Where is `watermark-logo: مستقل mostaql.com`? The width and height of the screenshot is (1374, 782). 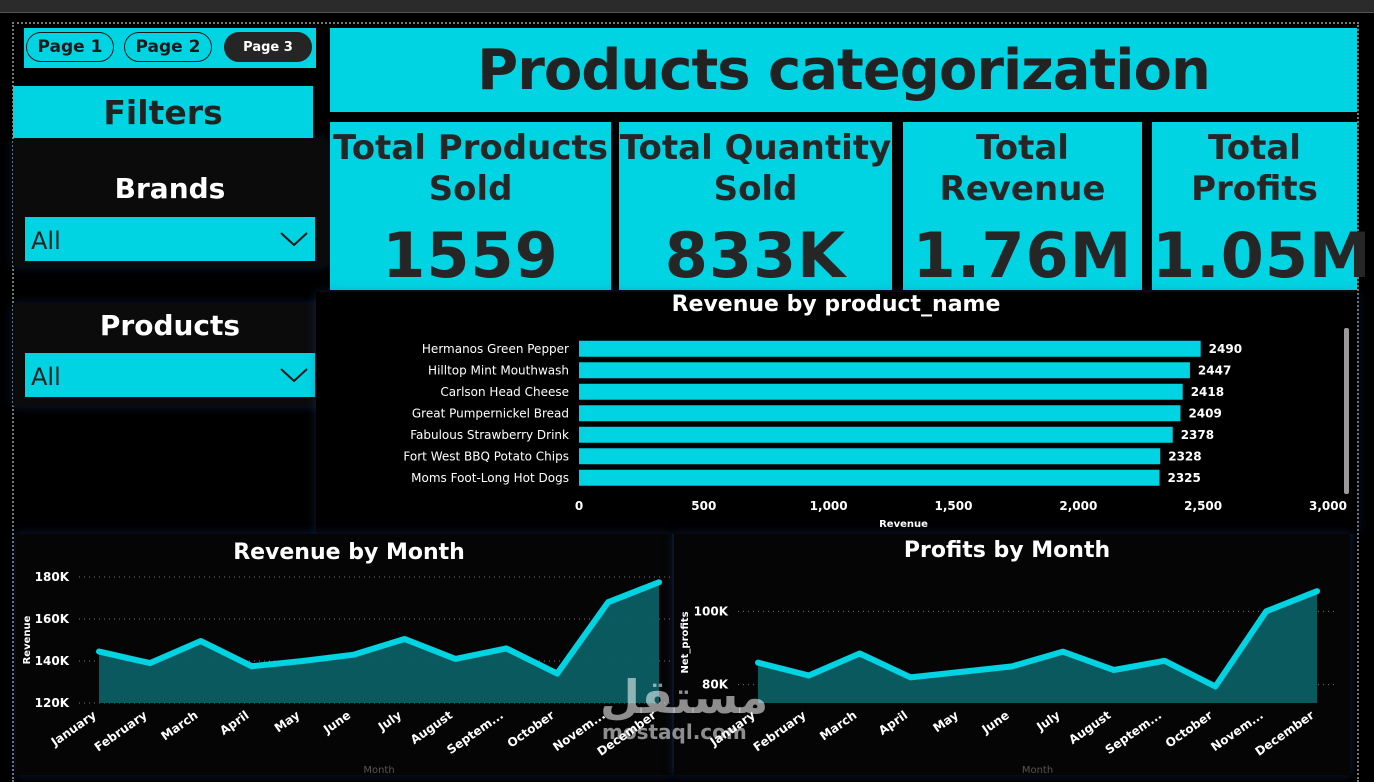
watermark-logo: مستقل mostaql.com is located at coordinates (684, 707).